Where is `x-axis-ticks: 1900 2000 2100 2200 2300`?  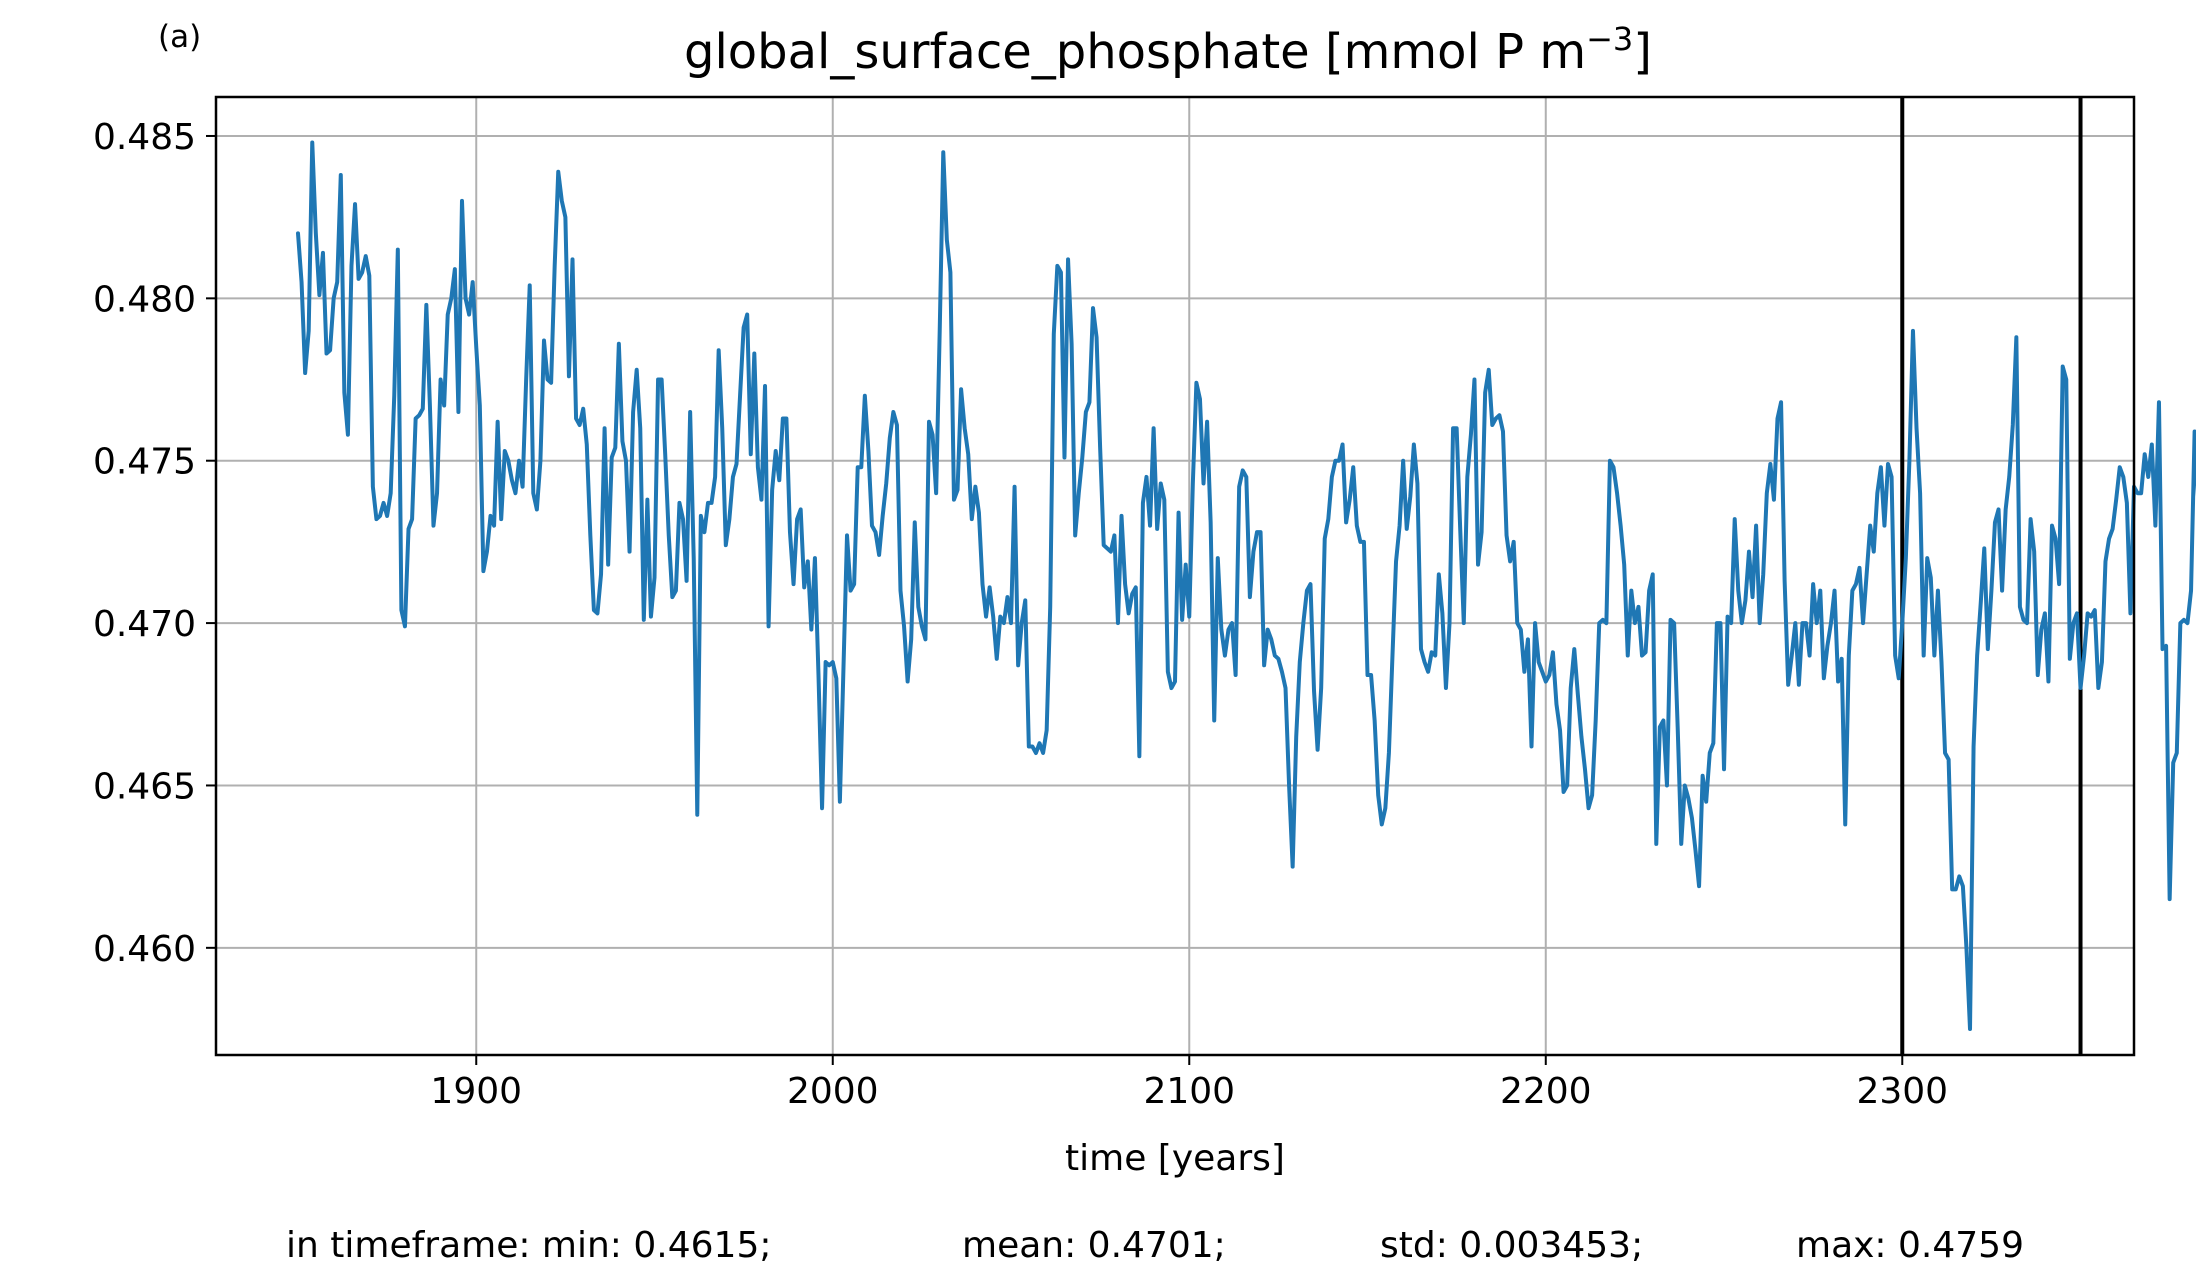 x-axis-ticks: 1900 2000 2100 2200 2300 is located at coordinates (1189, 1083).